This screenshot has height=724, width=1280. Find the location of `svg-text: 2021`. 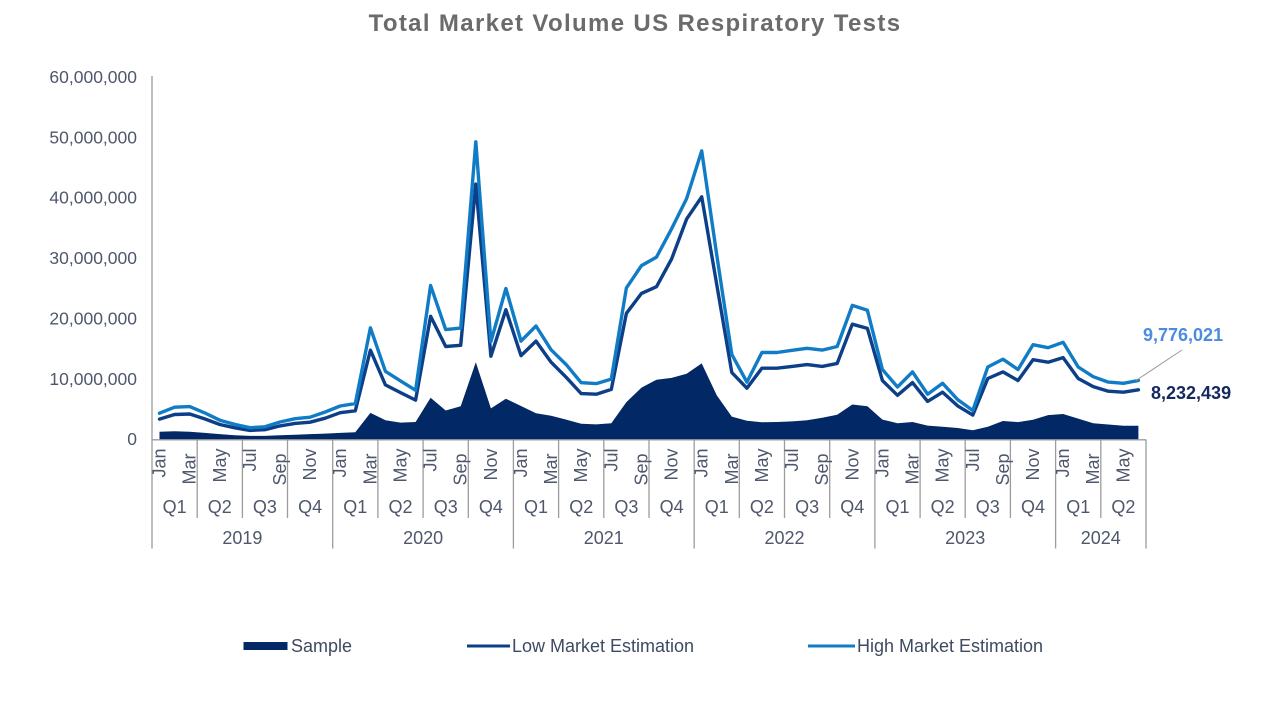

svg-text: 2021 is located at coordinates (604, 538).